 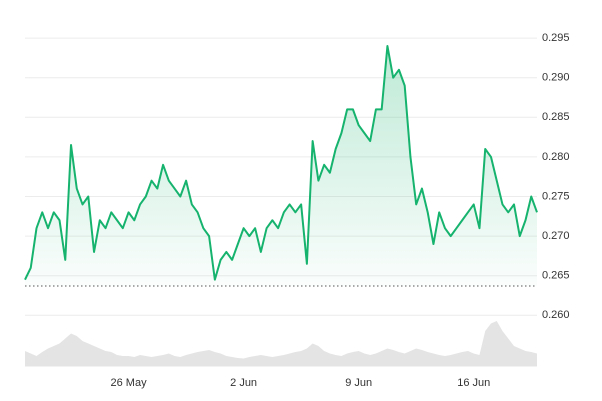 I want to click on x-tick-label: 2 Jun, so click(x=243, y=383).